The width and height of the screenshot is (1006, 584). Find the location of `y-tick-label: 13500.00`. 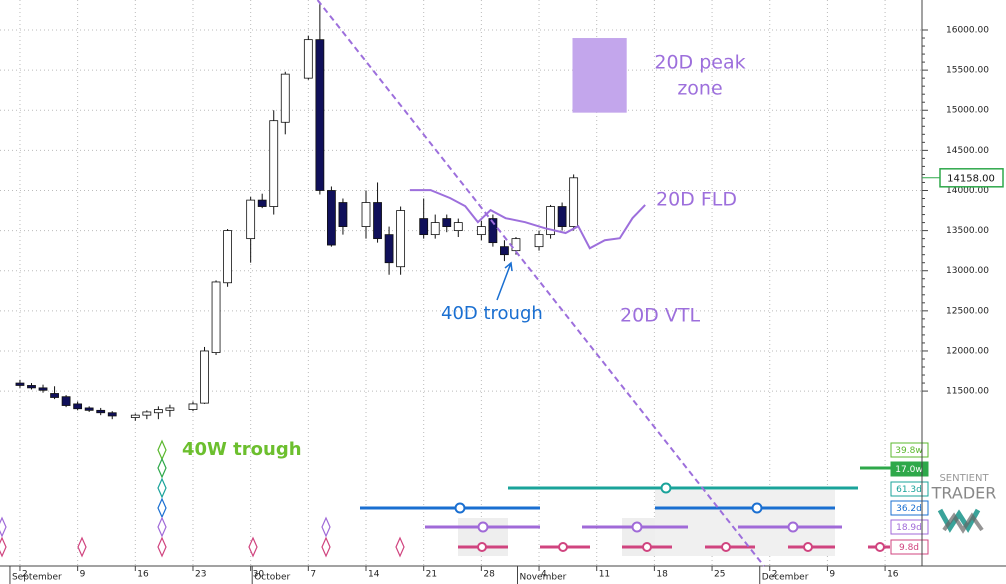

y-tick-label: 13500.00 is located at coordinates (967, 231).